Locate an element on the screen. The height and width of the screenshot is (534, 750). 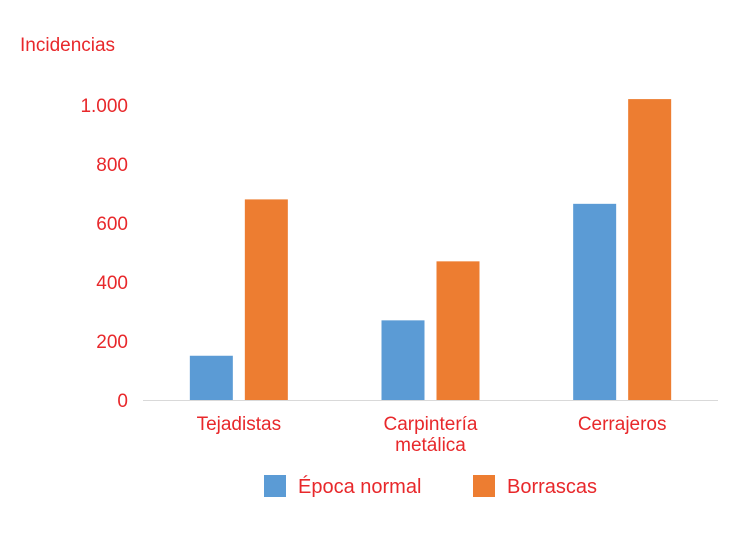
y-tick-label: 0 is located at coordinates (122, 401).